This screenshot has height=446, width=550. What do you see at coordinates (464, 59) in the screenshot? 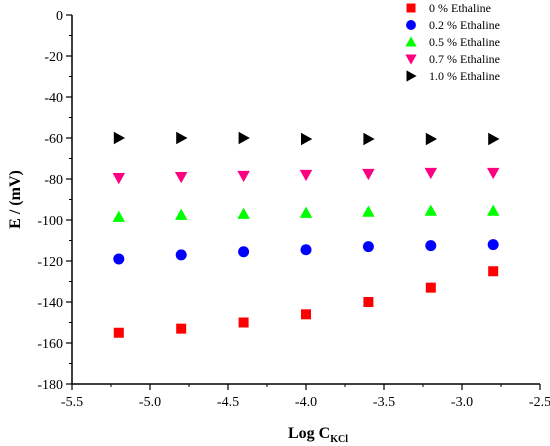
I see `legend-label: 0.7 % Ethaline` at bounding box center [464, 59].